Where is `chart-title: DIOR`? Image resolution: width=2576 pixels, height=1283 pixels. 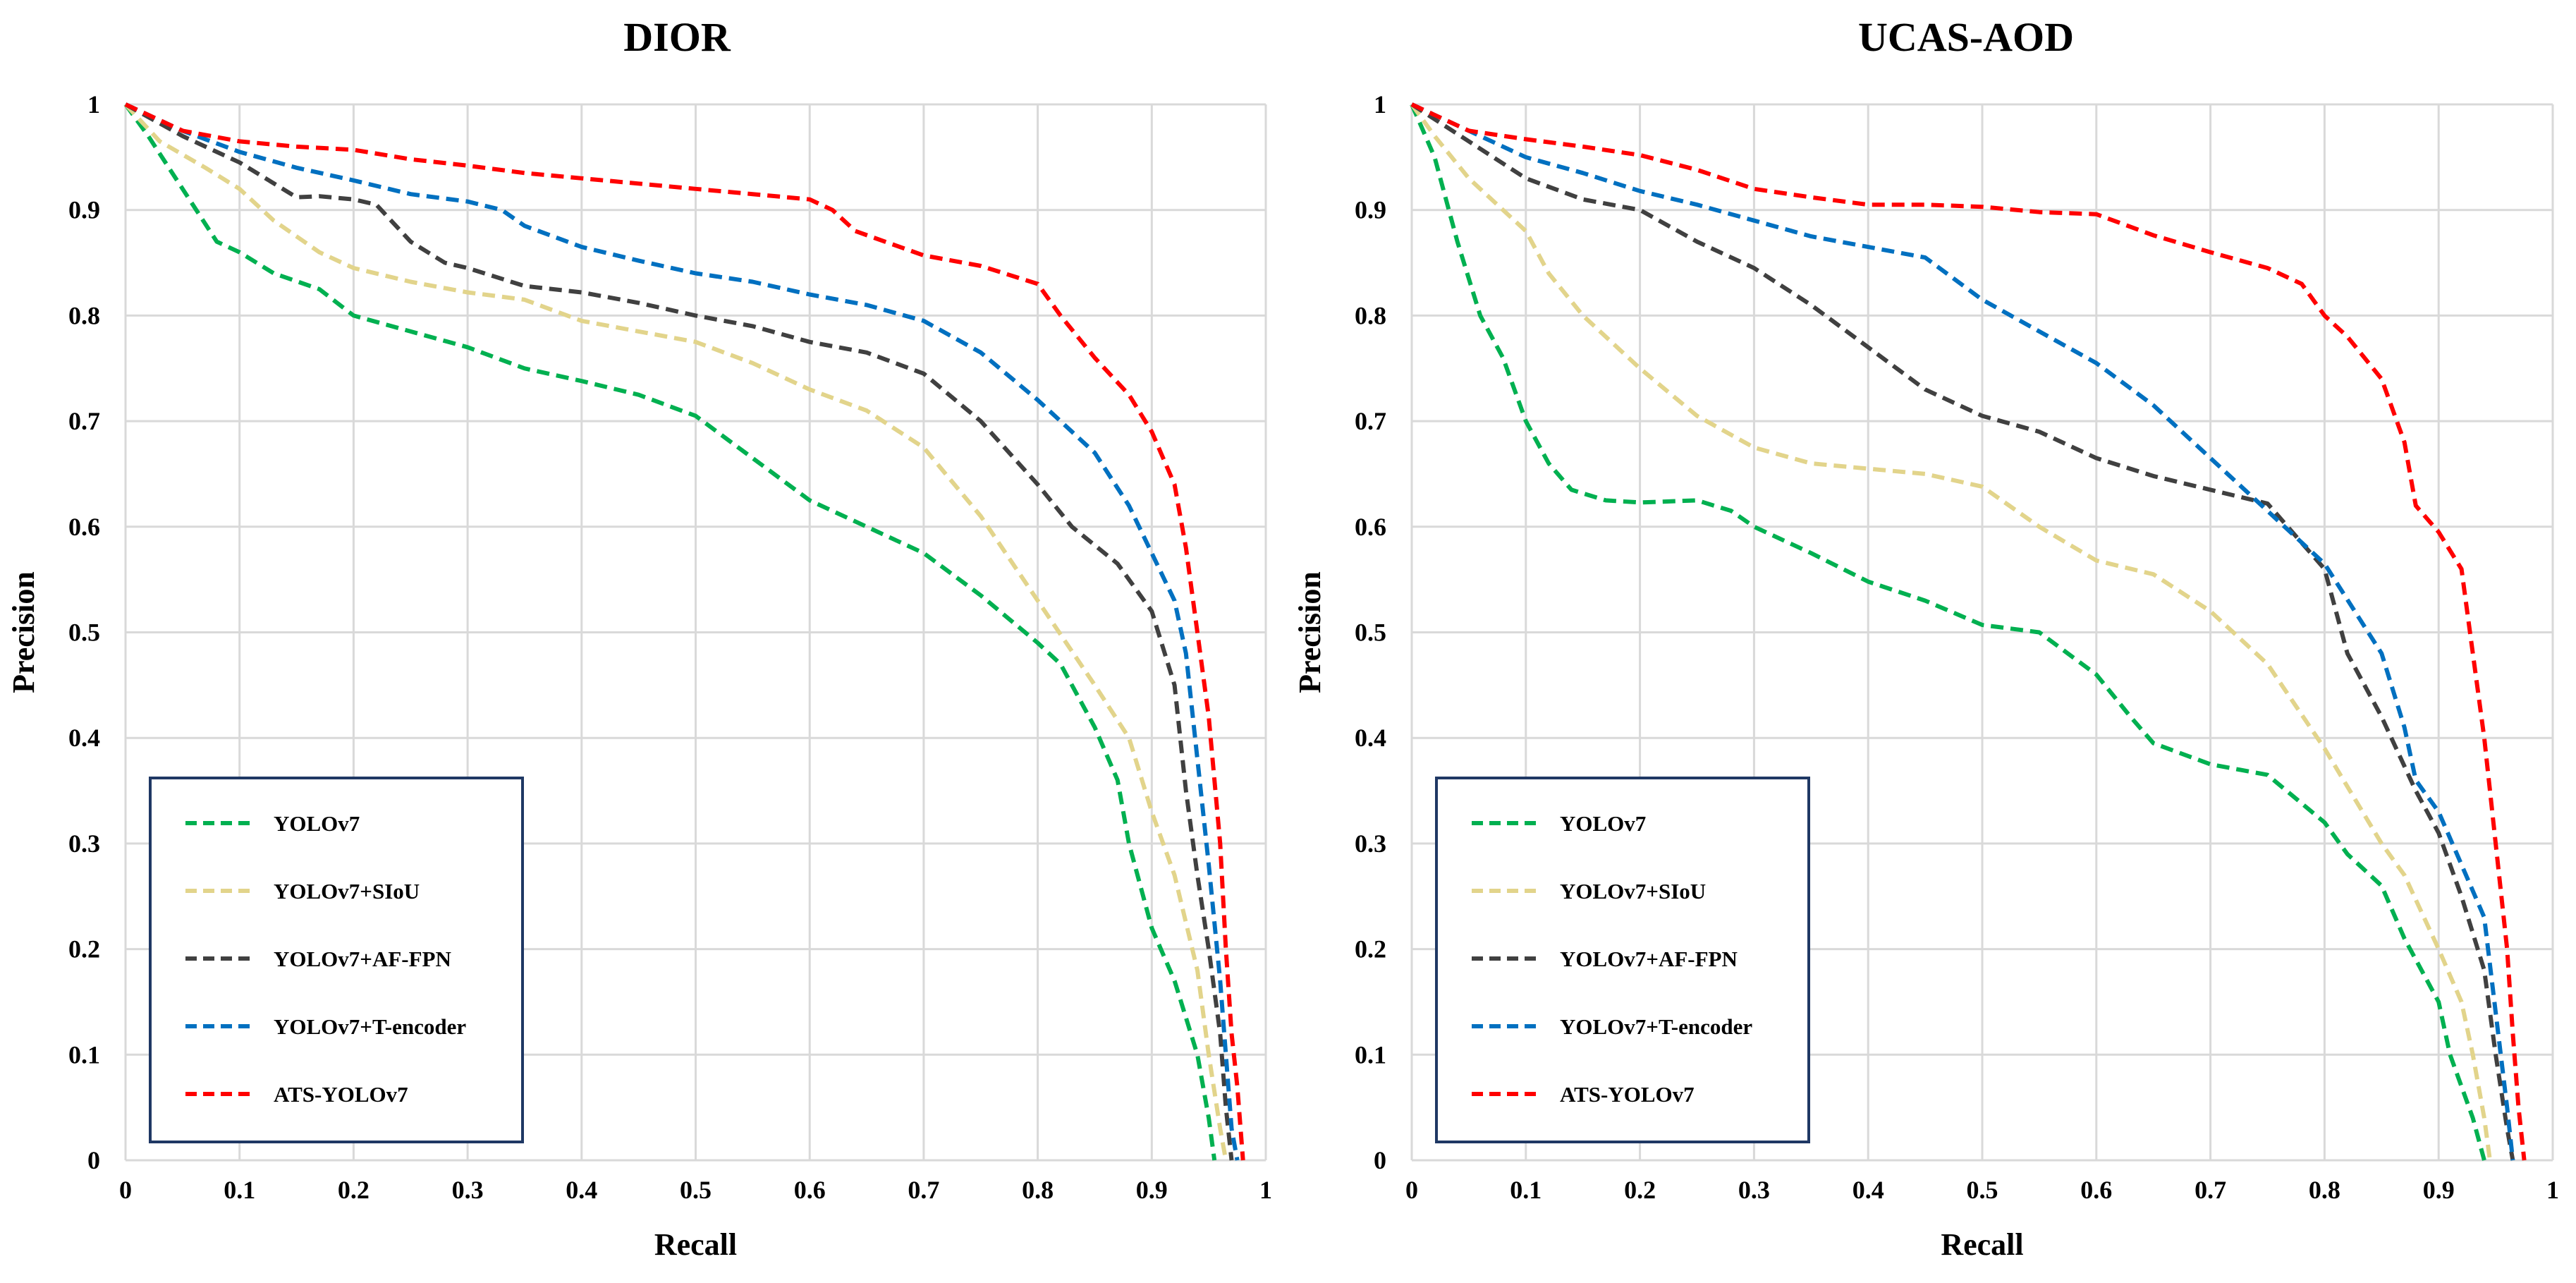
chart-title: DIOR is located at coordinates (677, 37).